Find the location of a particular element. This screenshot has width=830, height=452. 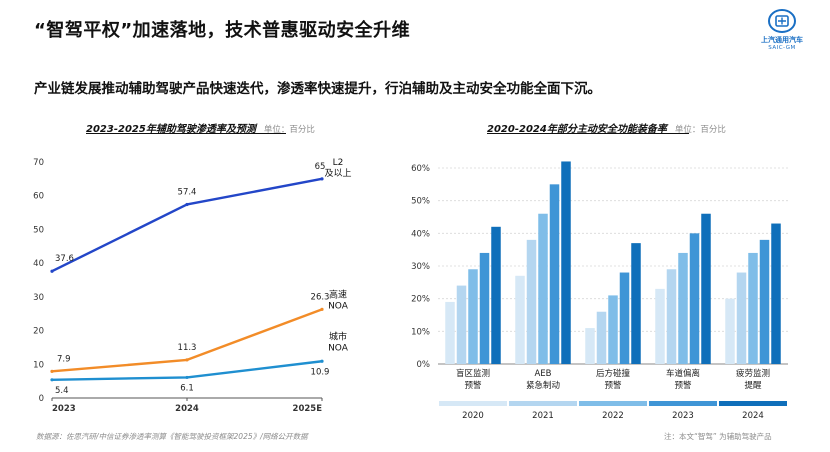

y-tick-label: 30% is located at coordinates (420, 267).